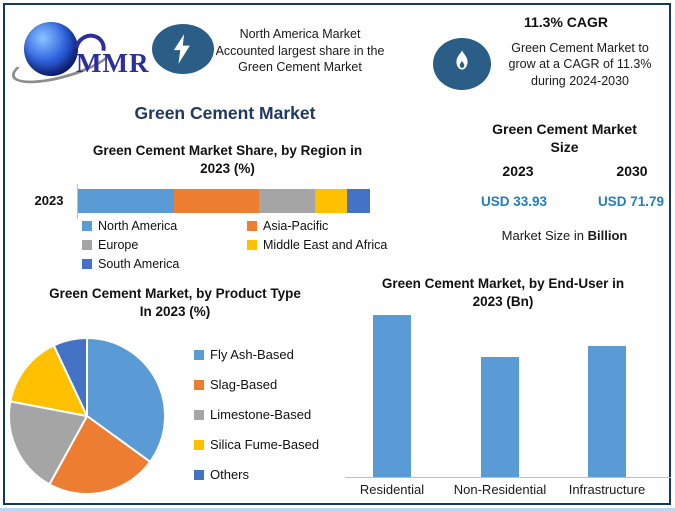  What do you see at coordinates (244, 384) in the screenshot?
I see `legend-label-slag-based: Slag-Based` at bounding box center [244, 384].